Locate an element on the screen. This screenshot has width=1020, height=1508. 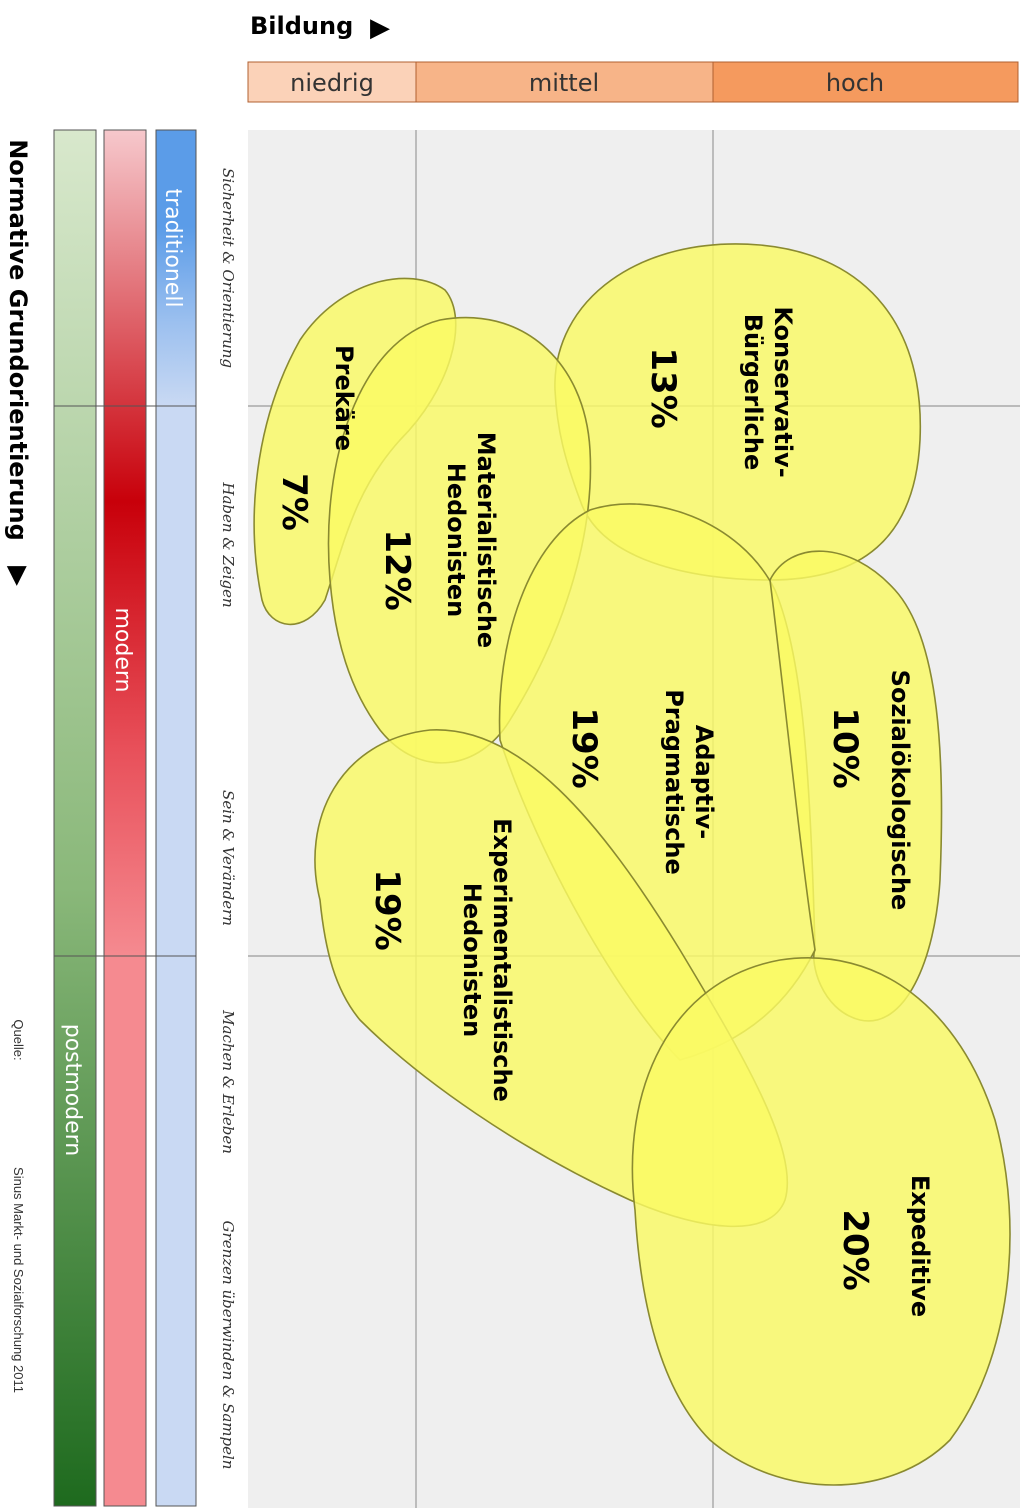
milieu-percent: 12% is located at coordinates (397, 569).